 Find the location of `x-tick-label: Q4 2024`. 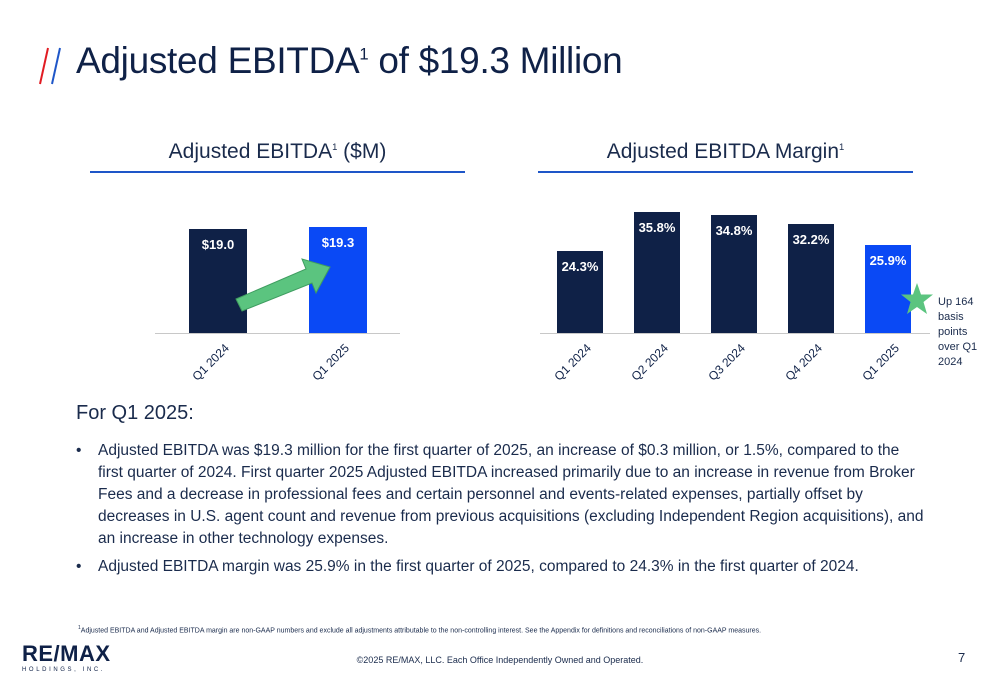

x-tick-label: Q4 2024 is located at coordinates (803, 362).